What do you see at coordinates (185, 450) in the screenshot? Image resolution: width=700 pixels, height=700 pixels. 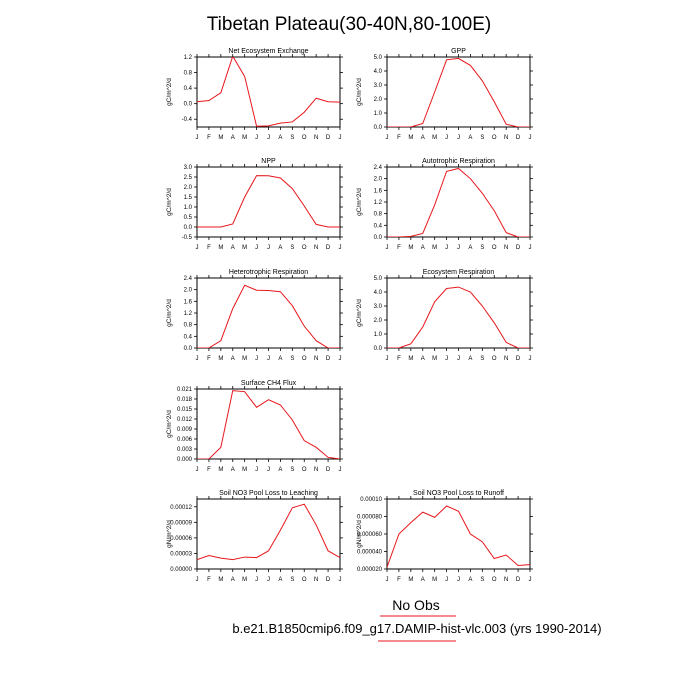 I see `y-tick-label: 0.003` at bounding box center [185, 450].